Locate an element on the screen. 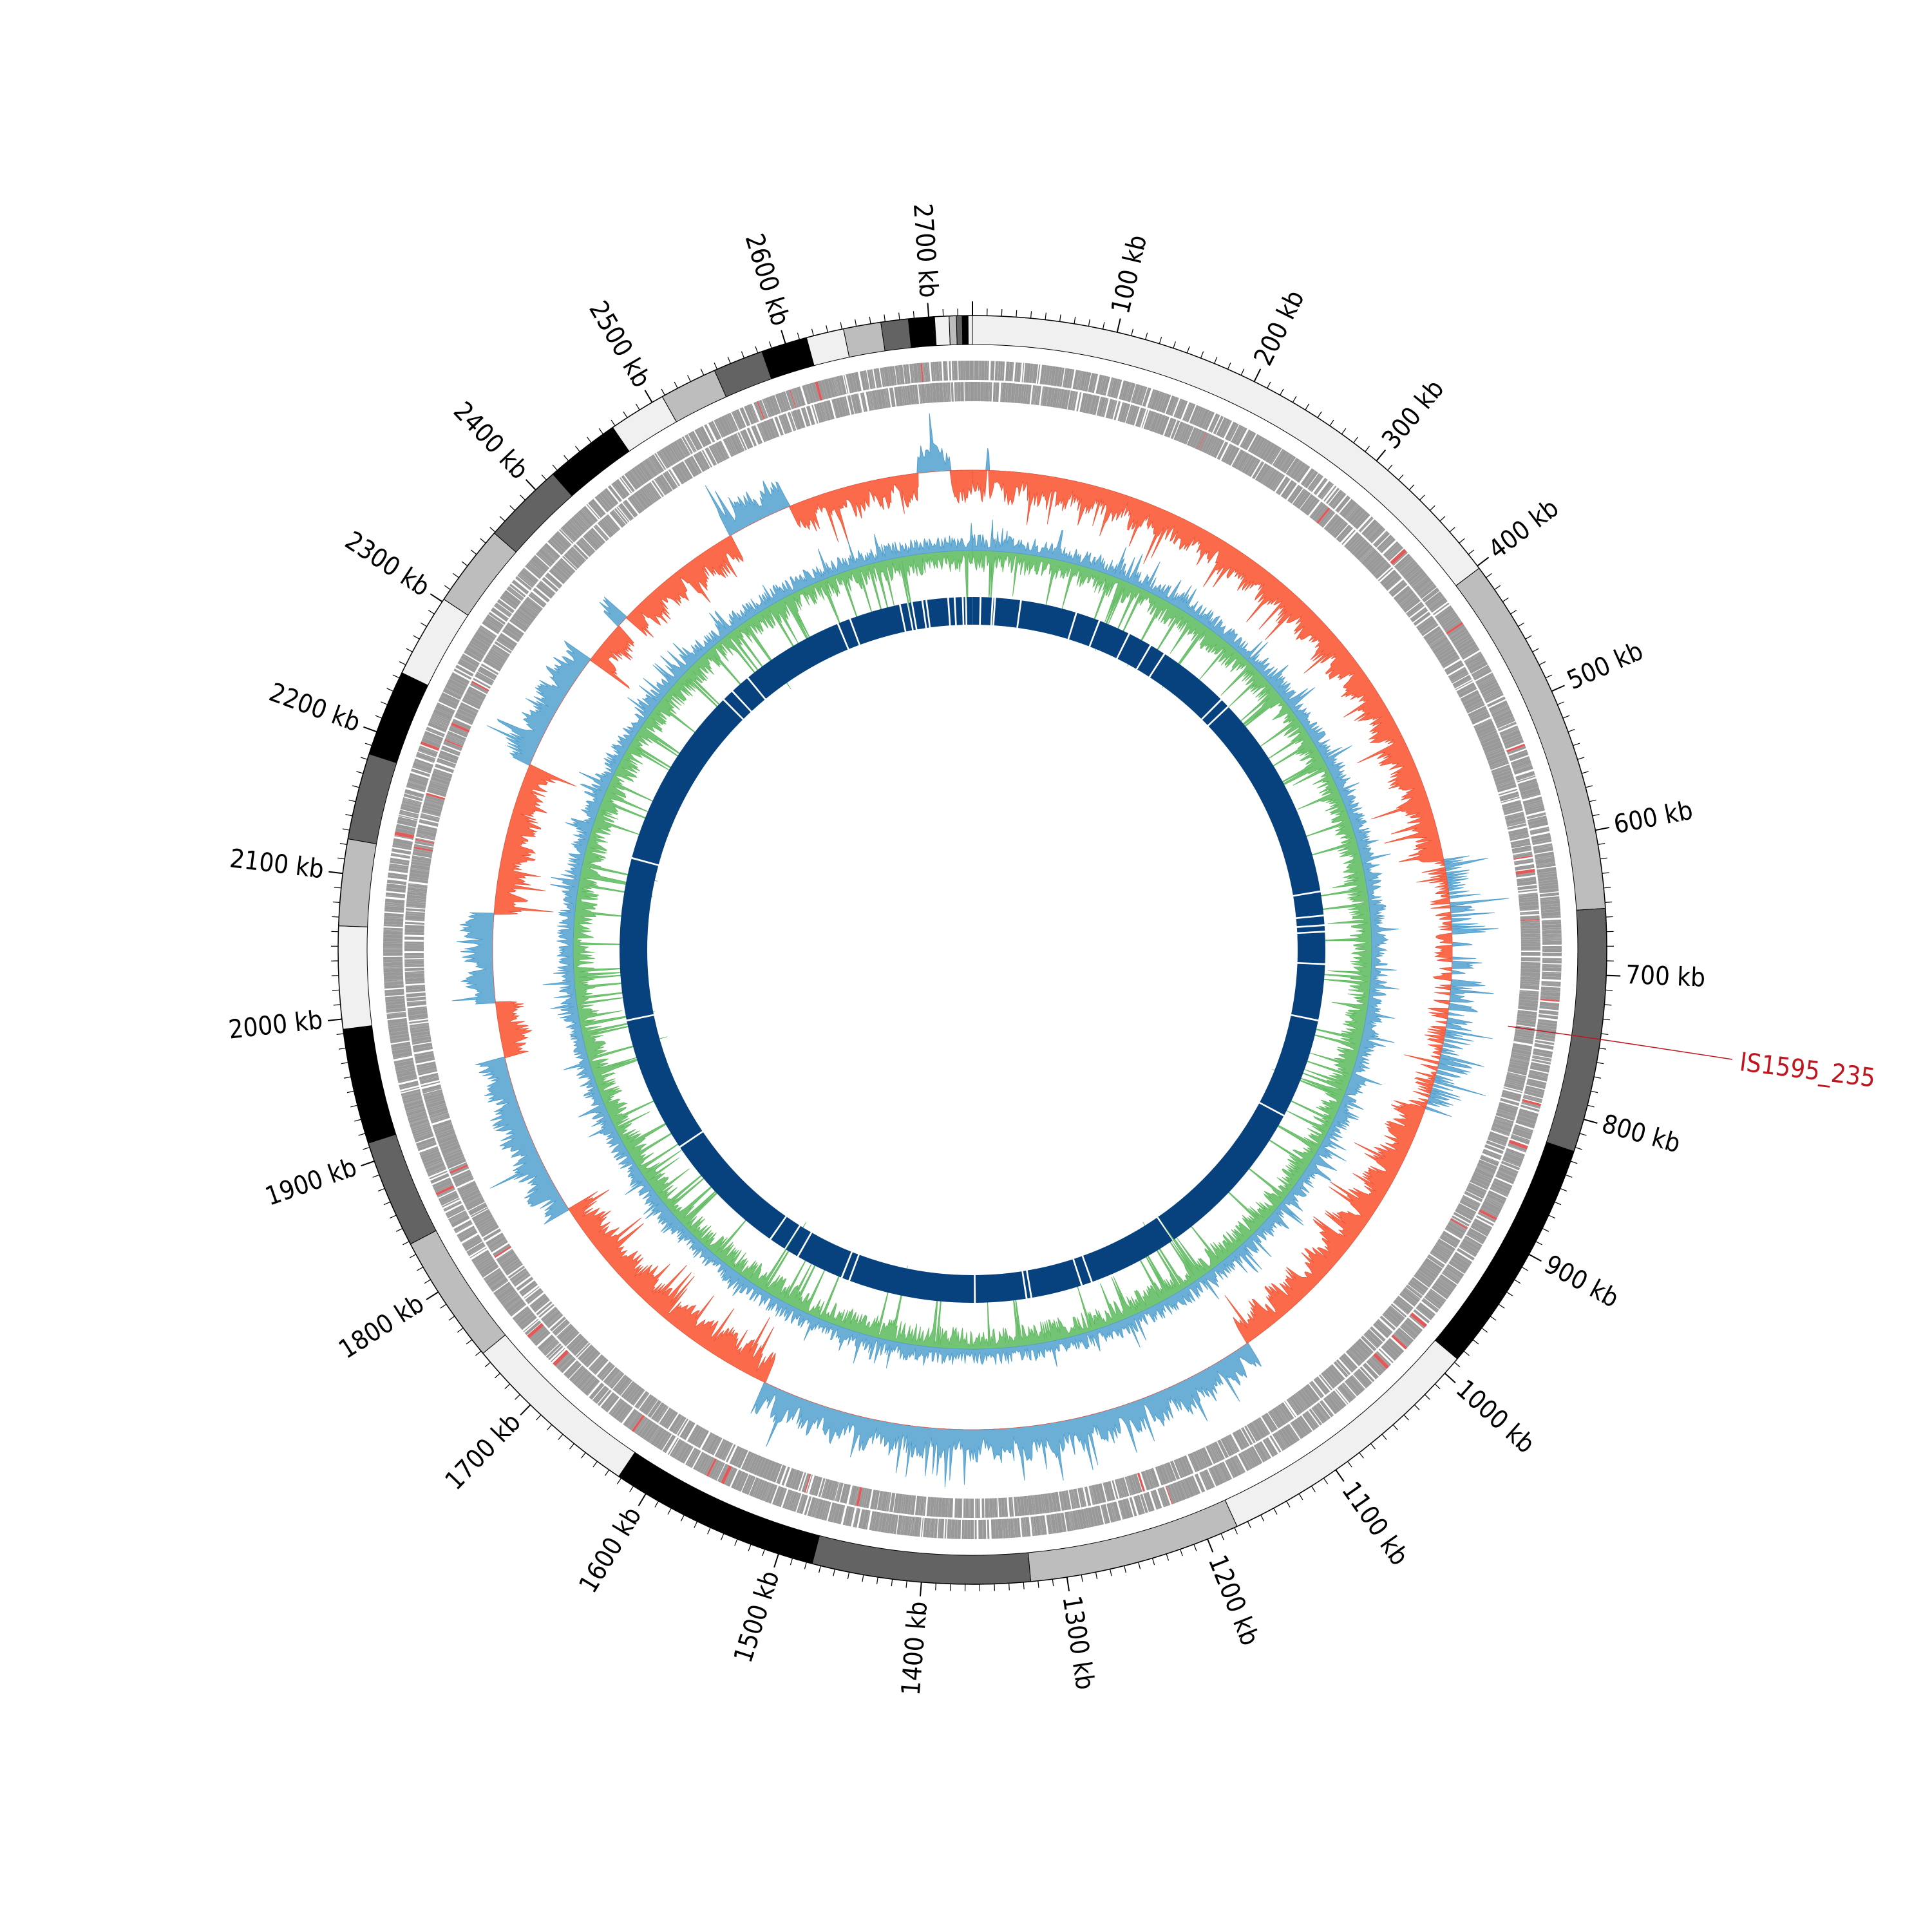  tick-label: 2300 kb is located at coordinates (387, 564).